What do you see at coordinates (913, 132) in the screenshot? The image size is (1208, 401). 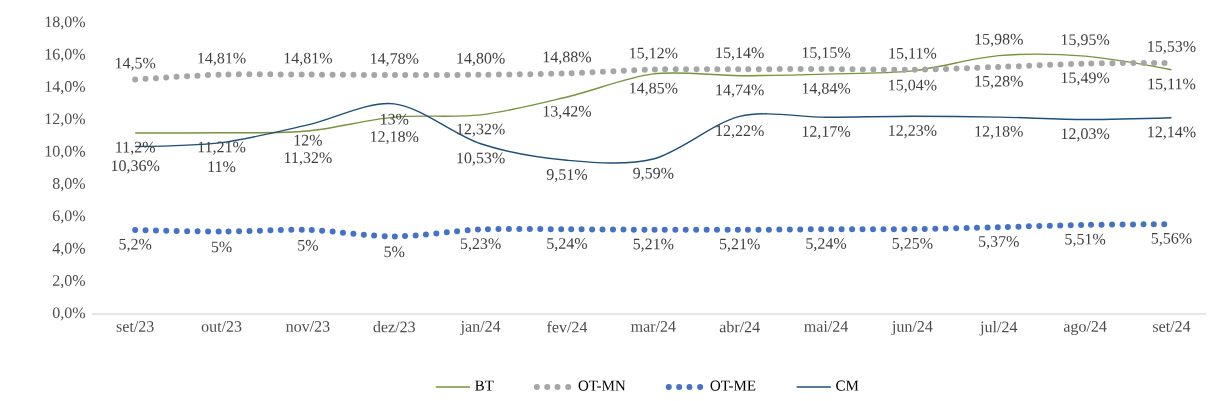 I see `data-label: 12,23%` at bounding box center [913, 132].